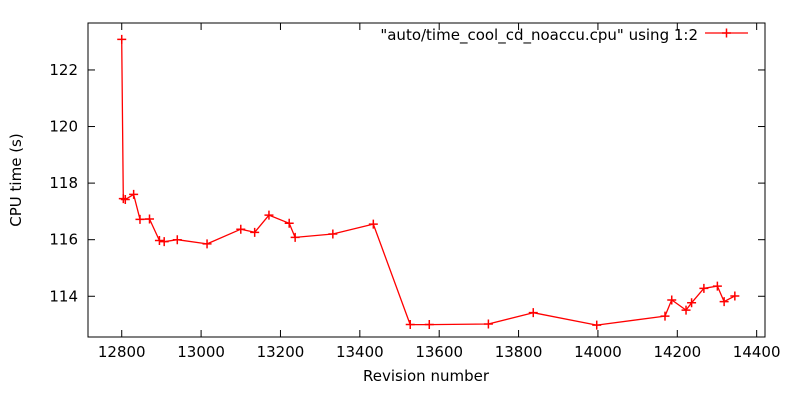 The width and height of the screenshot is (800, 400). Describe the element at coordinates (201, 352) in the screenshot. I see `x-tick-label: 13000` at that location.